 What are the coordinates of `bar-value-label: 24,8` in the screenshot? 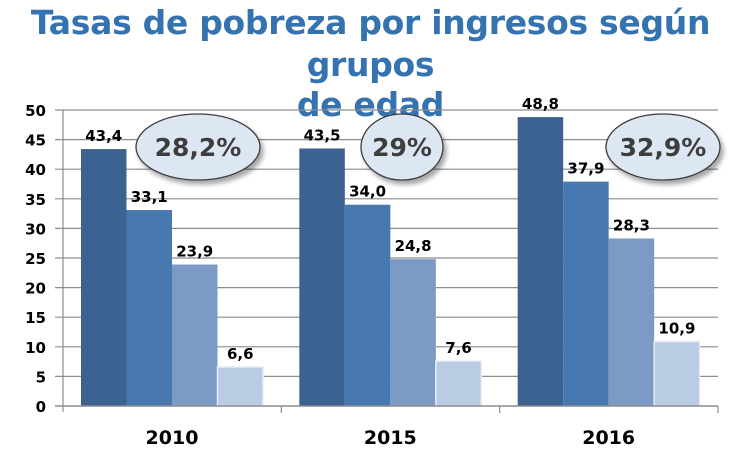 It's located at (413, 246).